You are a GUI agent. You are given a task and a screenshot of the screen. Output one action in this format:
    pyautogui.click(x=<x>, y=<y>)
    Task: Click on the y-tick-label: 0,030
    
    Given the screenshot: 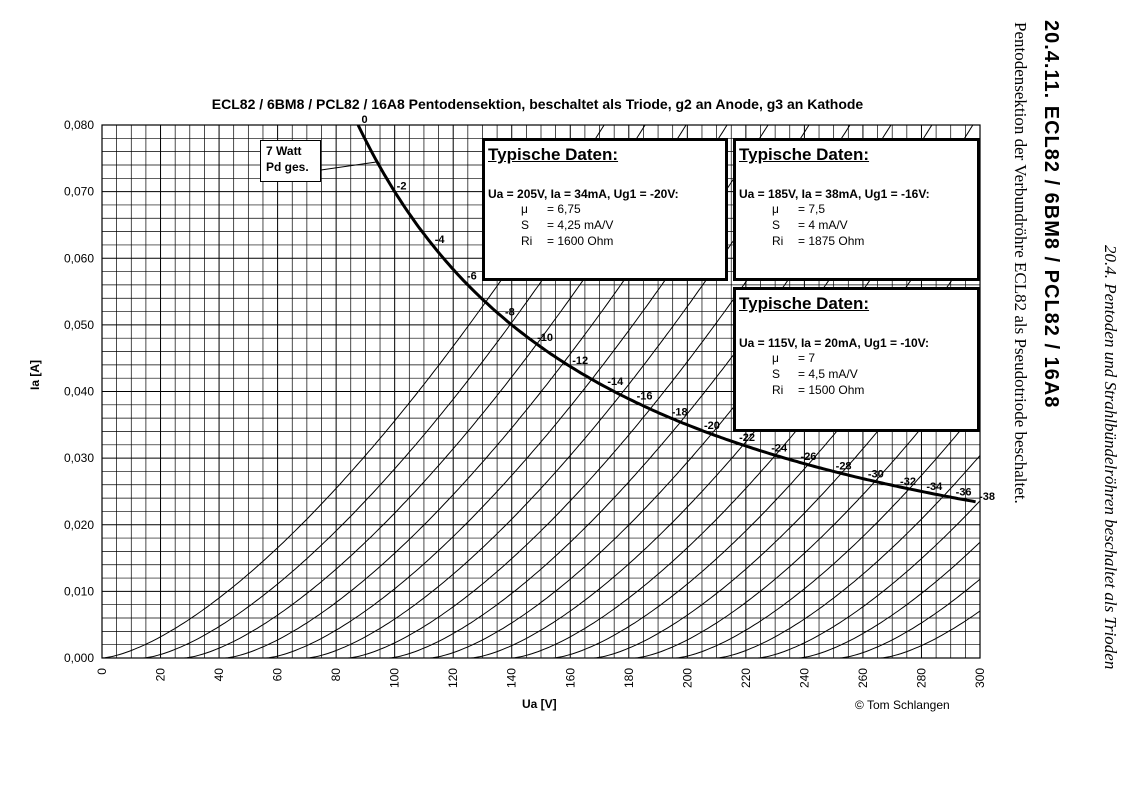 What is the action you would take?
    pyautogui.click(x=79, y=458)
    